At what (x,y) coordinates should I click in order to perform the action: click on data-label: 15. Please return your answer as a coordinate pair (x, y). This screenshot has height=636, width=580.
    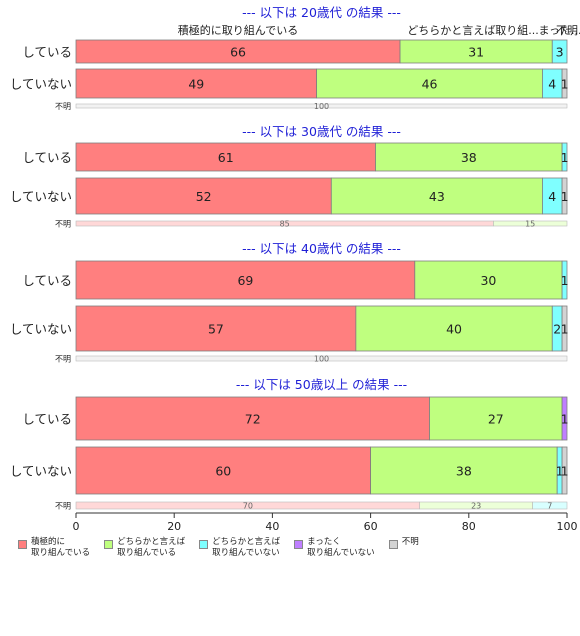
    Looking at the image, I should click on (530, 224).